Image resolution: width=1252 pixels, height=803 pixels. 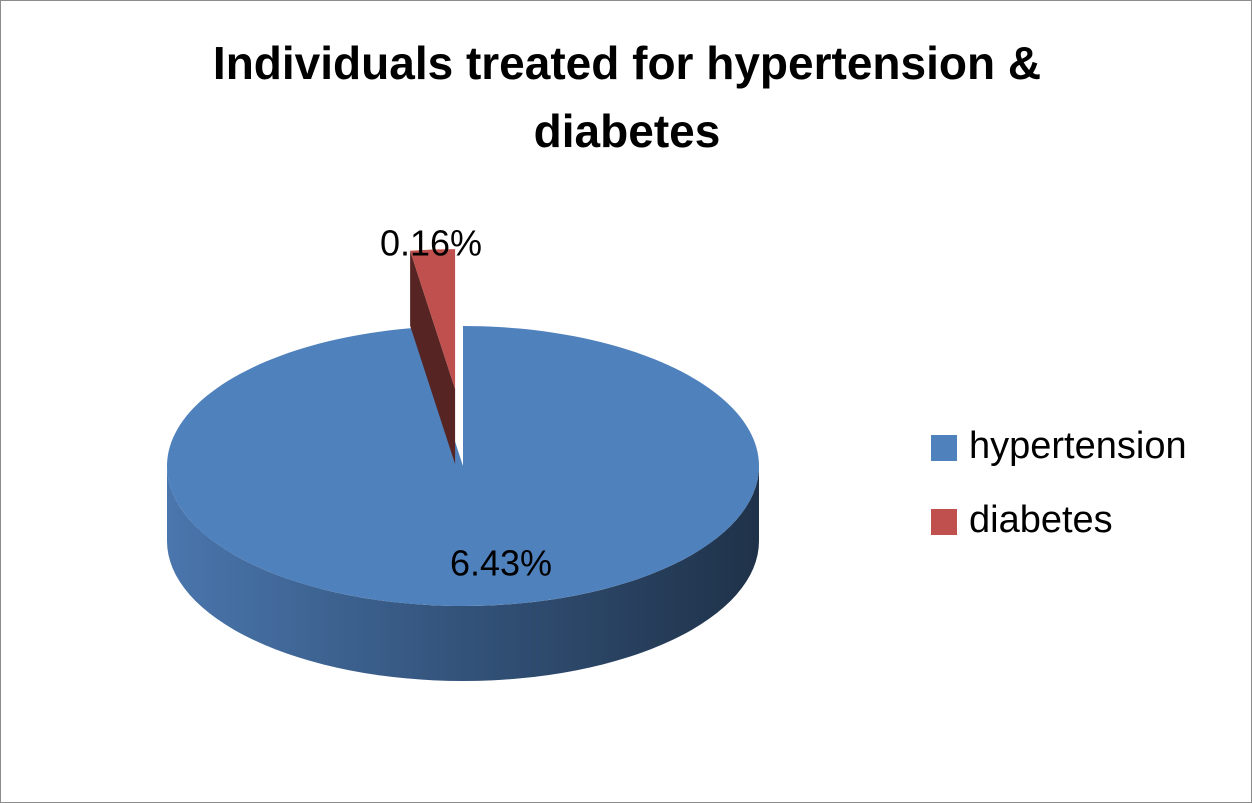 What do you see at coordinates (501, 563) in the screenshot?
I see `data-label: 6.43%` at bounding box center [501, 563].